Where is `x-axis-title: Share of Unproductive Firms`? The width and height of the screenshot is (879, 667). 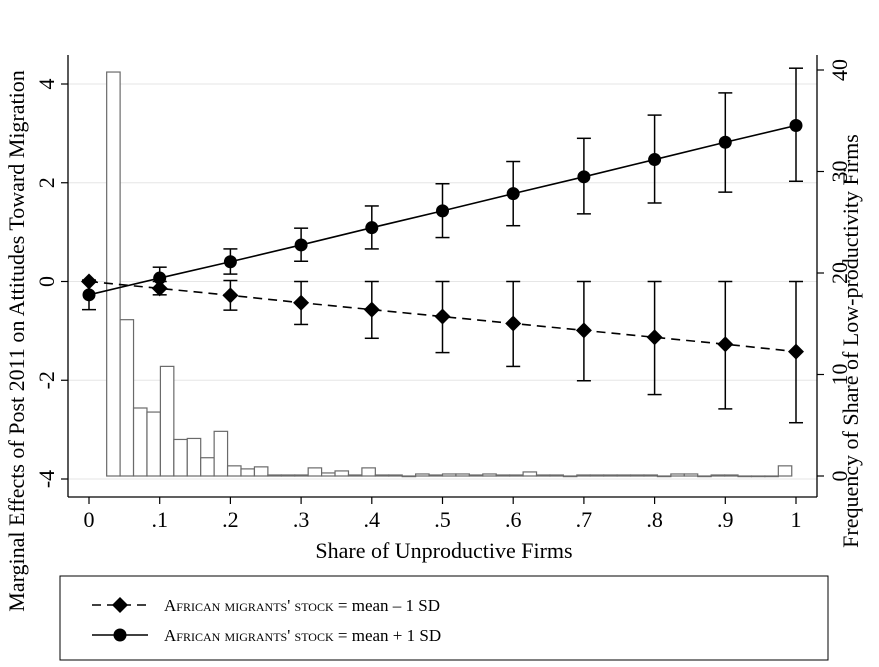 x-axis-title: Share of Unproductive Firms is located at coordinates (443, 550).